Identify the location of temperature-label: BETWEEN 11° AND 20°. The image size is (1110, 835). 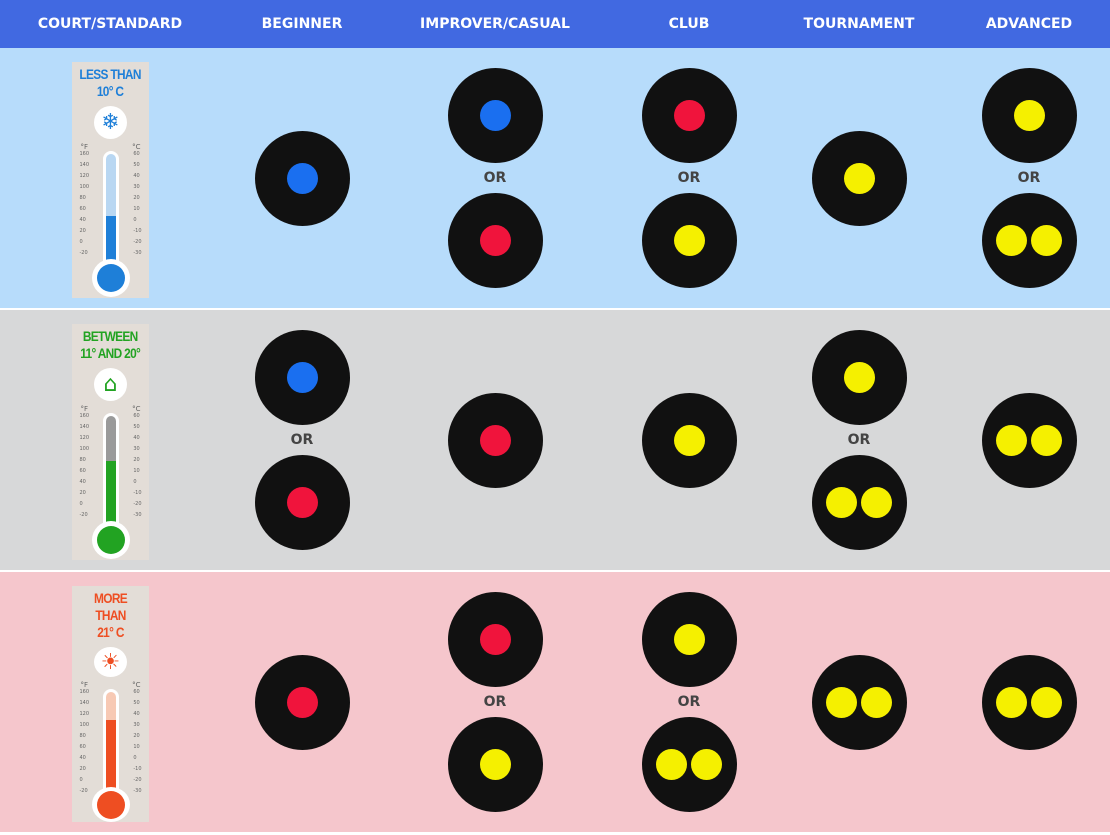
(111, 345).